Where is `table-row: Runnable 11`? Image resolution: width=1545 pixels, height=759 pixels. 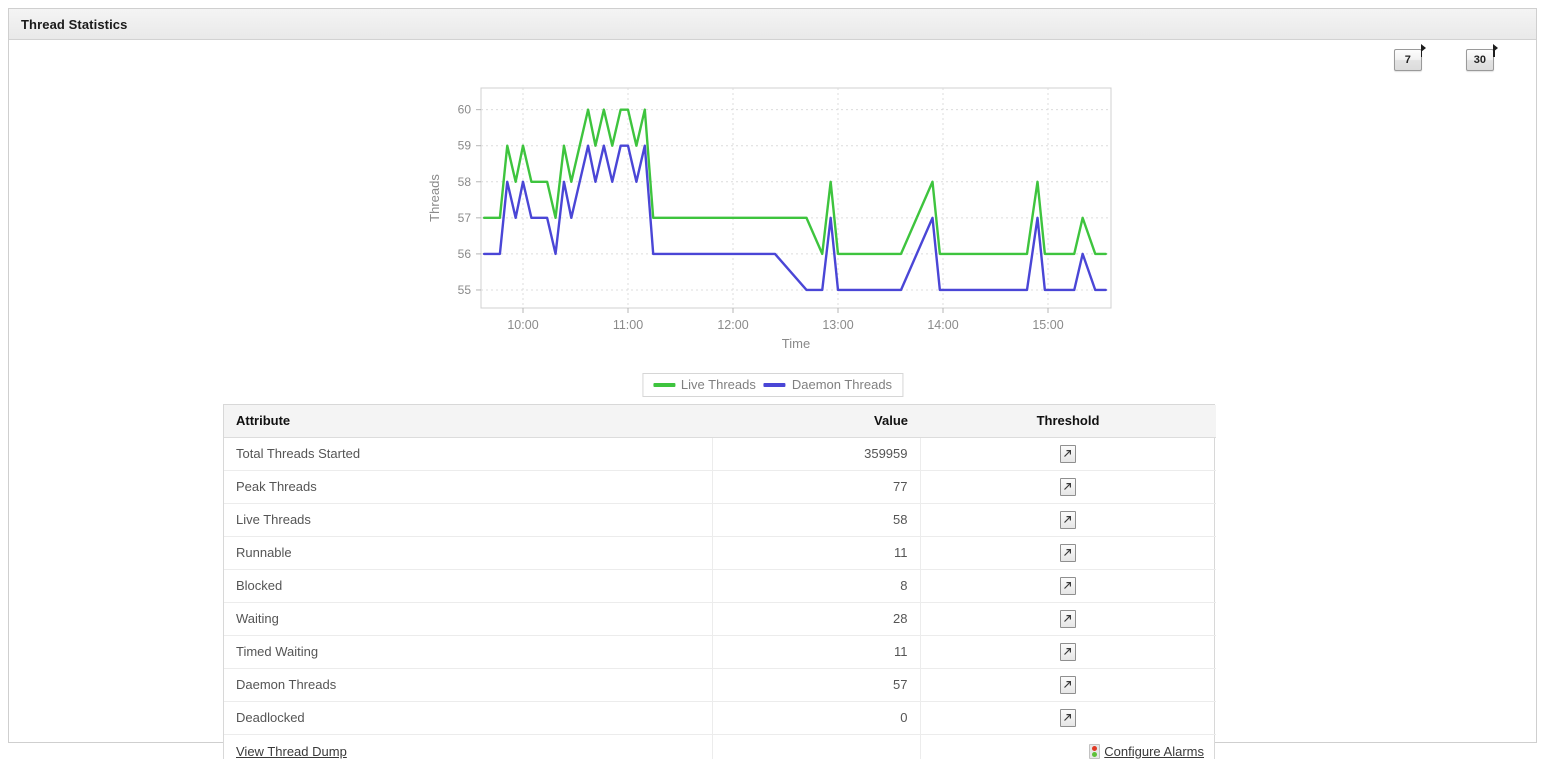 table-row: Runnable 11 is located at coordinates (720, 553).